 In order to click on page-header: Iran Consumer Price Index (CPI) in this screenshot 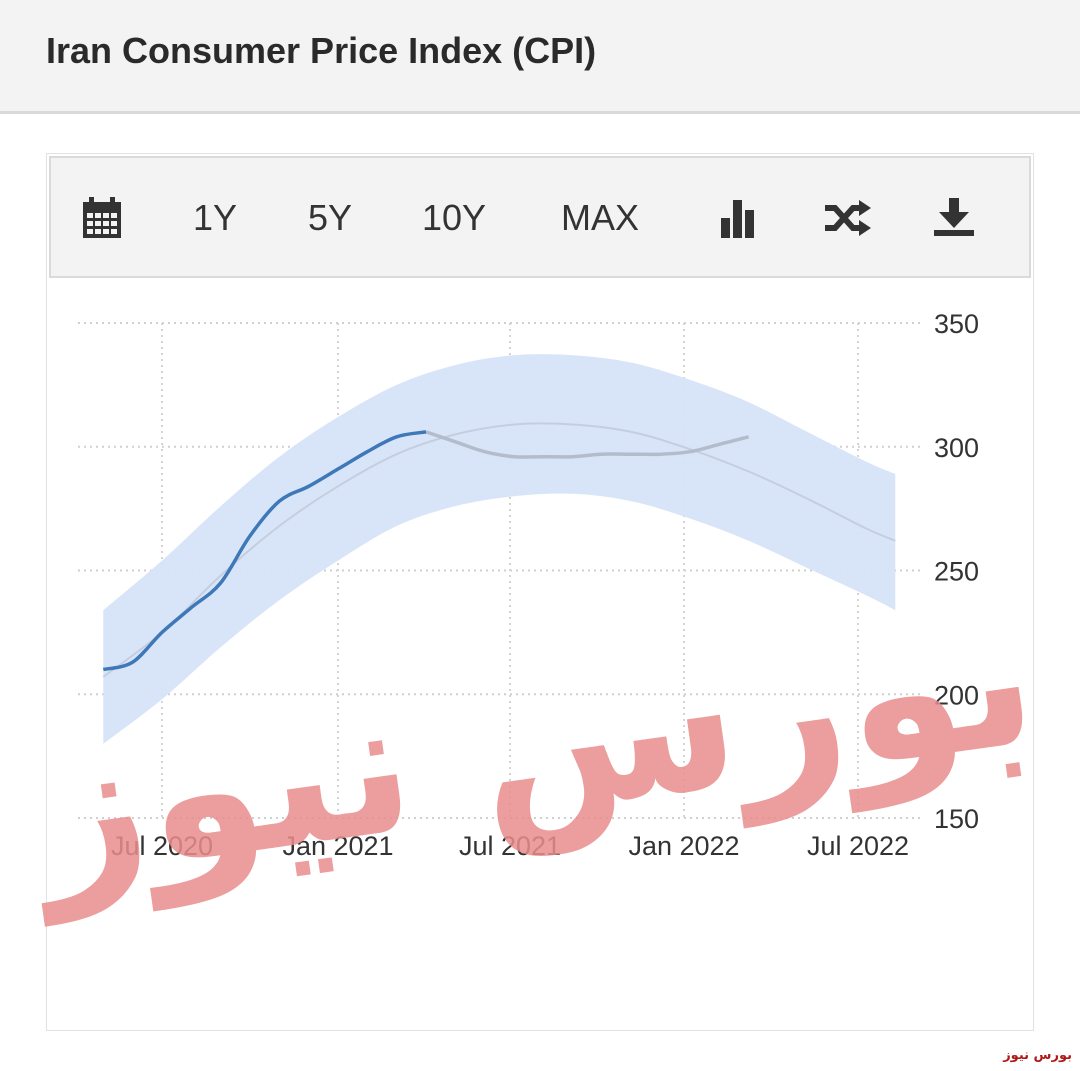, I will do `click(540, 57)`.